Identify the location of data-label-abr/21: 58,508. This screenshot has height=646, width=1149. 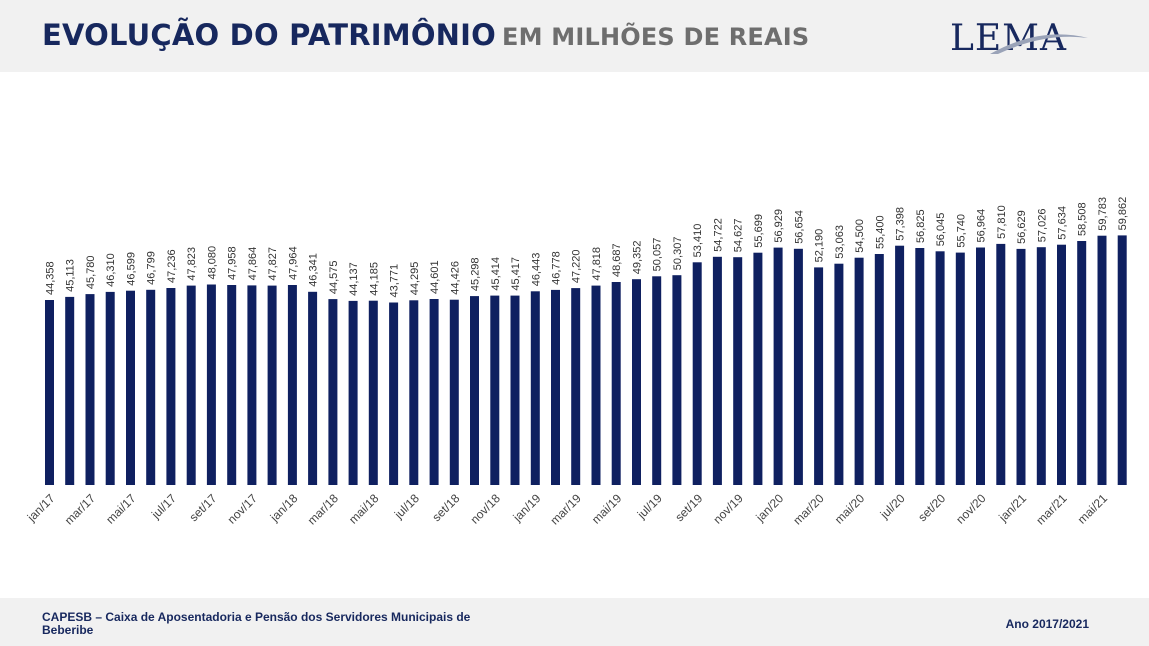
(1083, 219).